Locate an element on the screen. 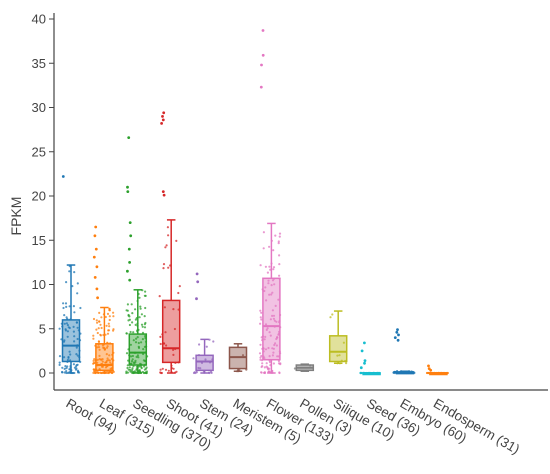 The height and width of the screenshot is (474, 550). point-cloud is located at coordinates (203, 323).